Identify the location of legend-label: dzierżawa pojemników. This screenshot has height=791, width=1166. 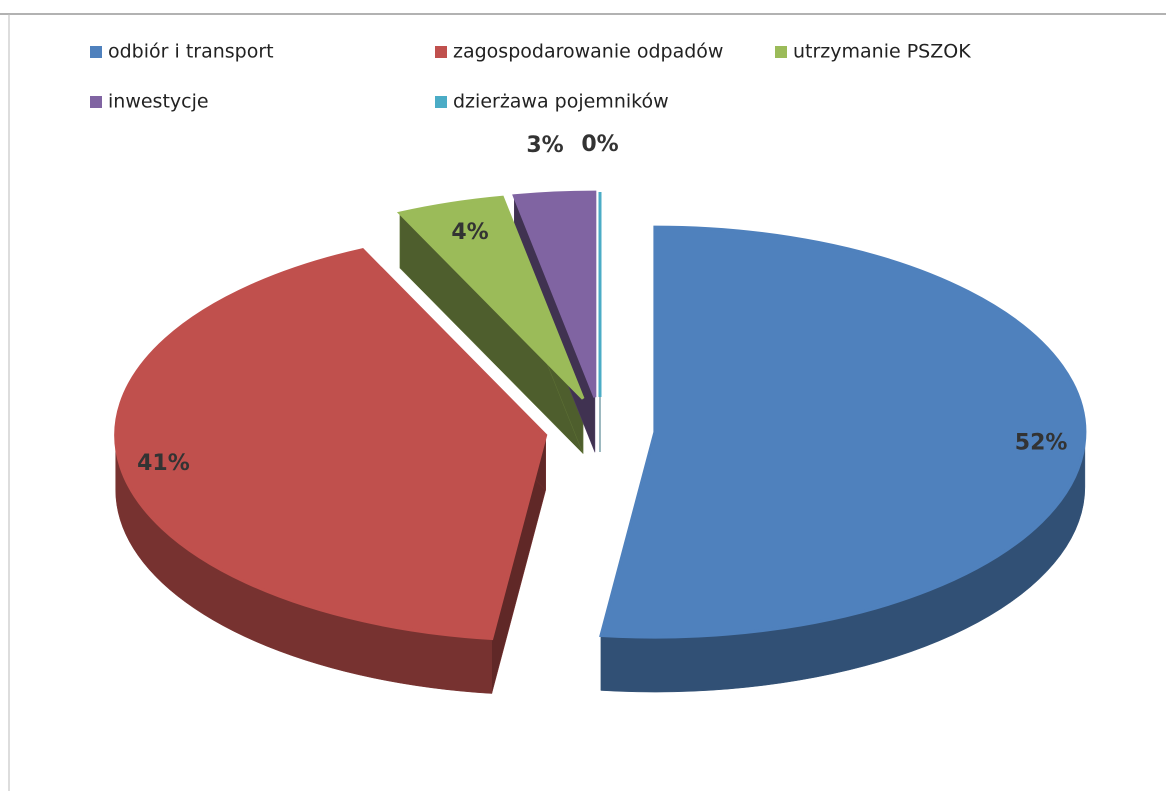
(561, 102).